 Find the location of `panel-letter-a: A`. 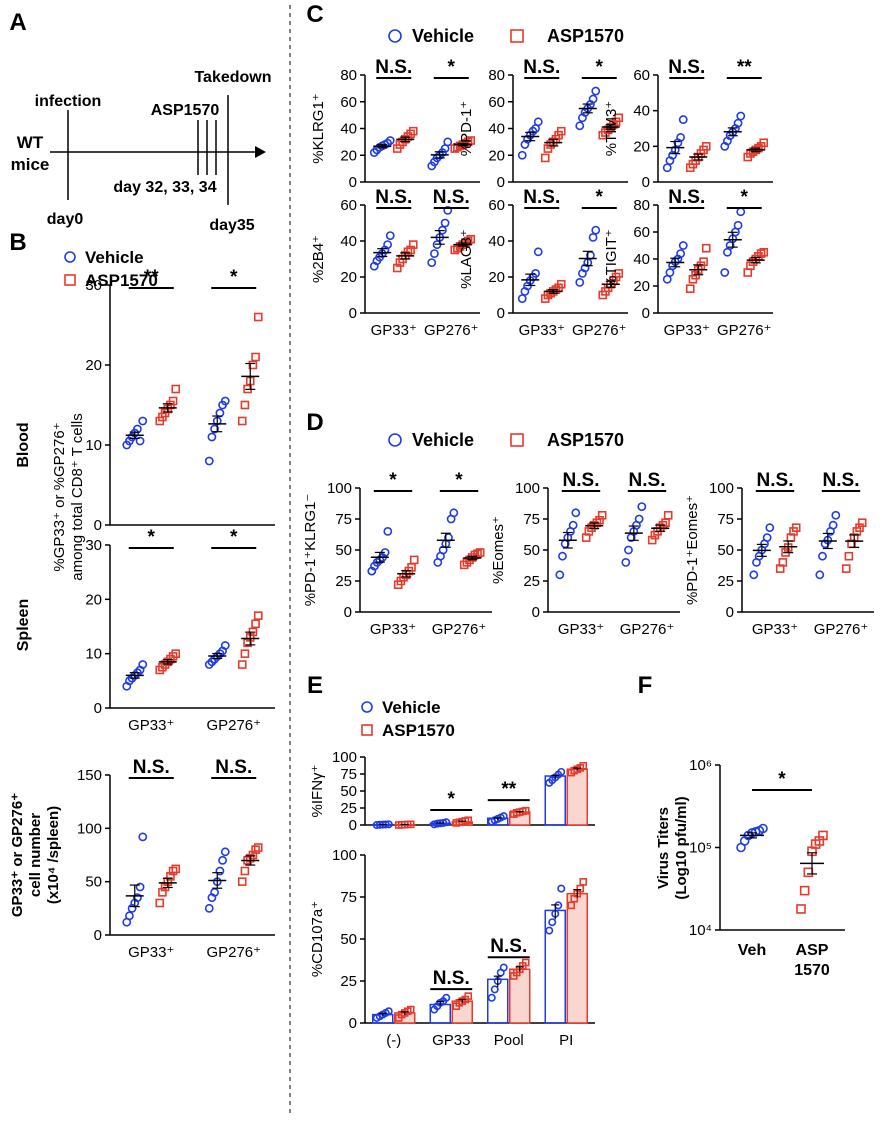

panel-letter-a: A is located at coordinates (17, 22).